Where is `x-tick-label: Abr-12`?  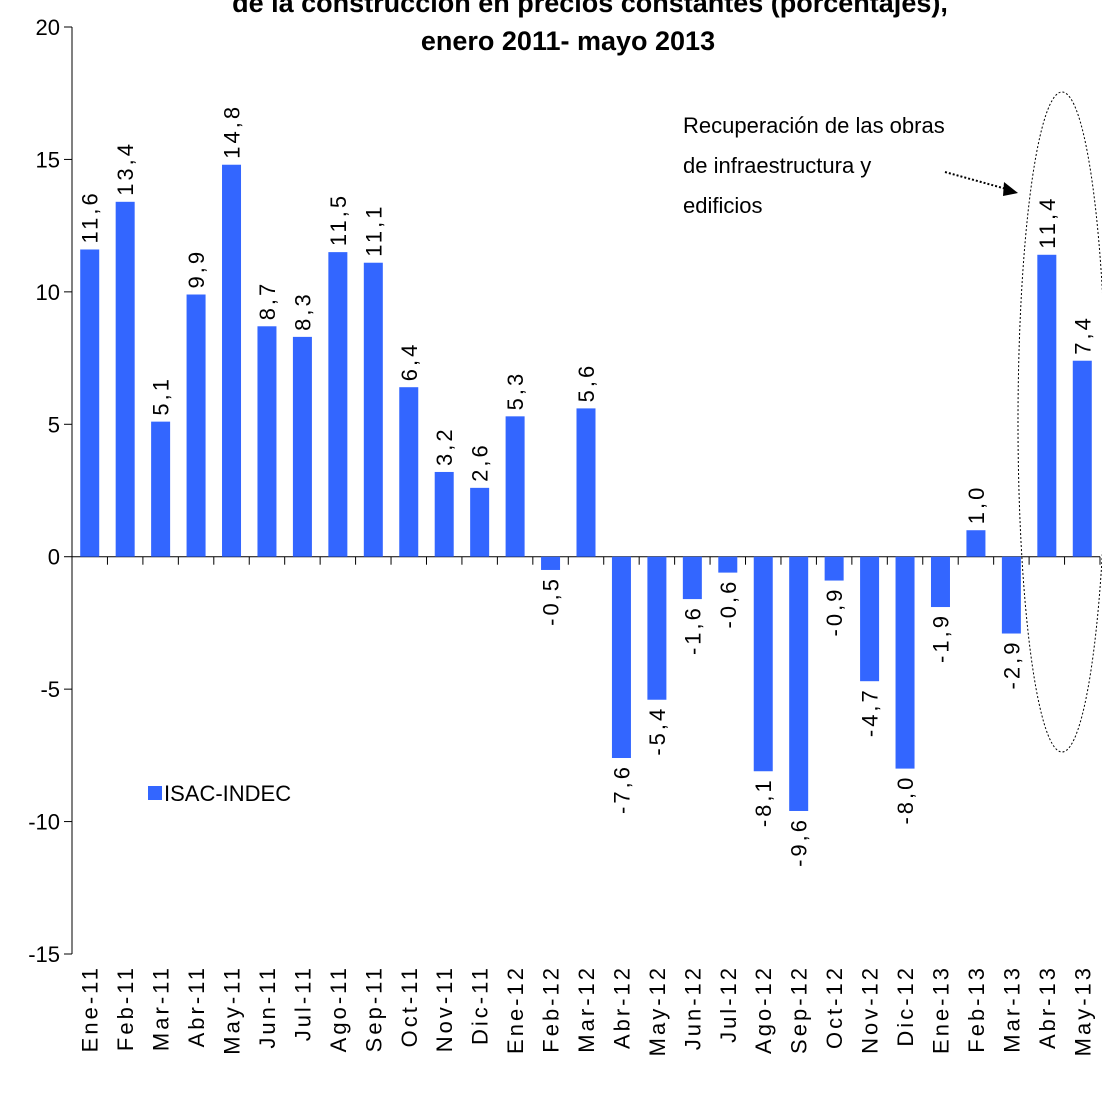 x-tick-label: Abr-12 is located at coordinates (621, 1007).